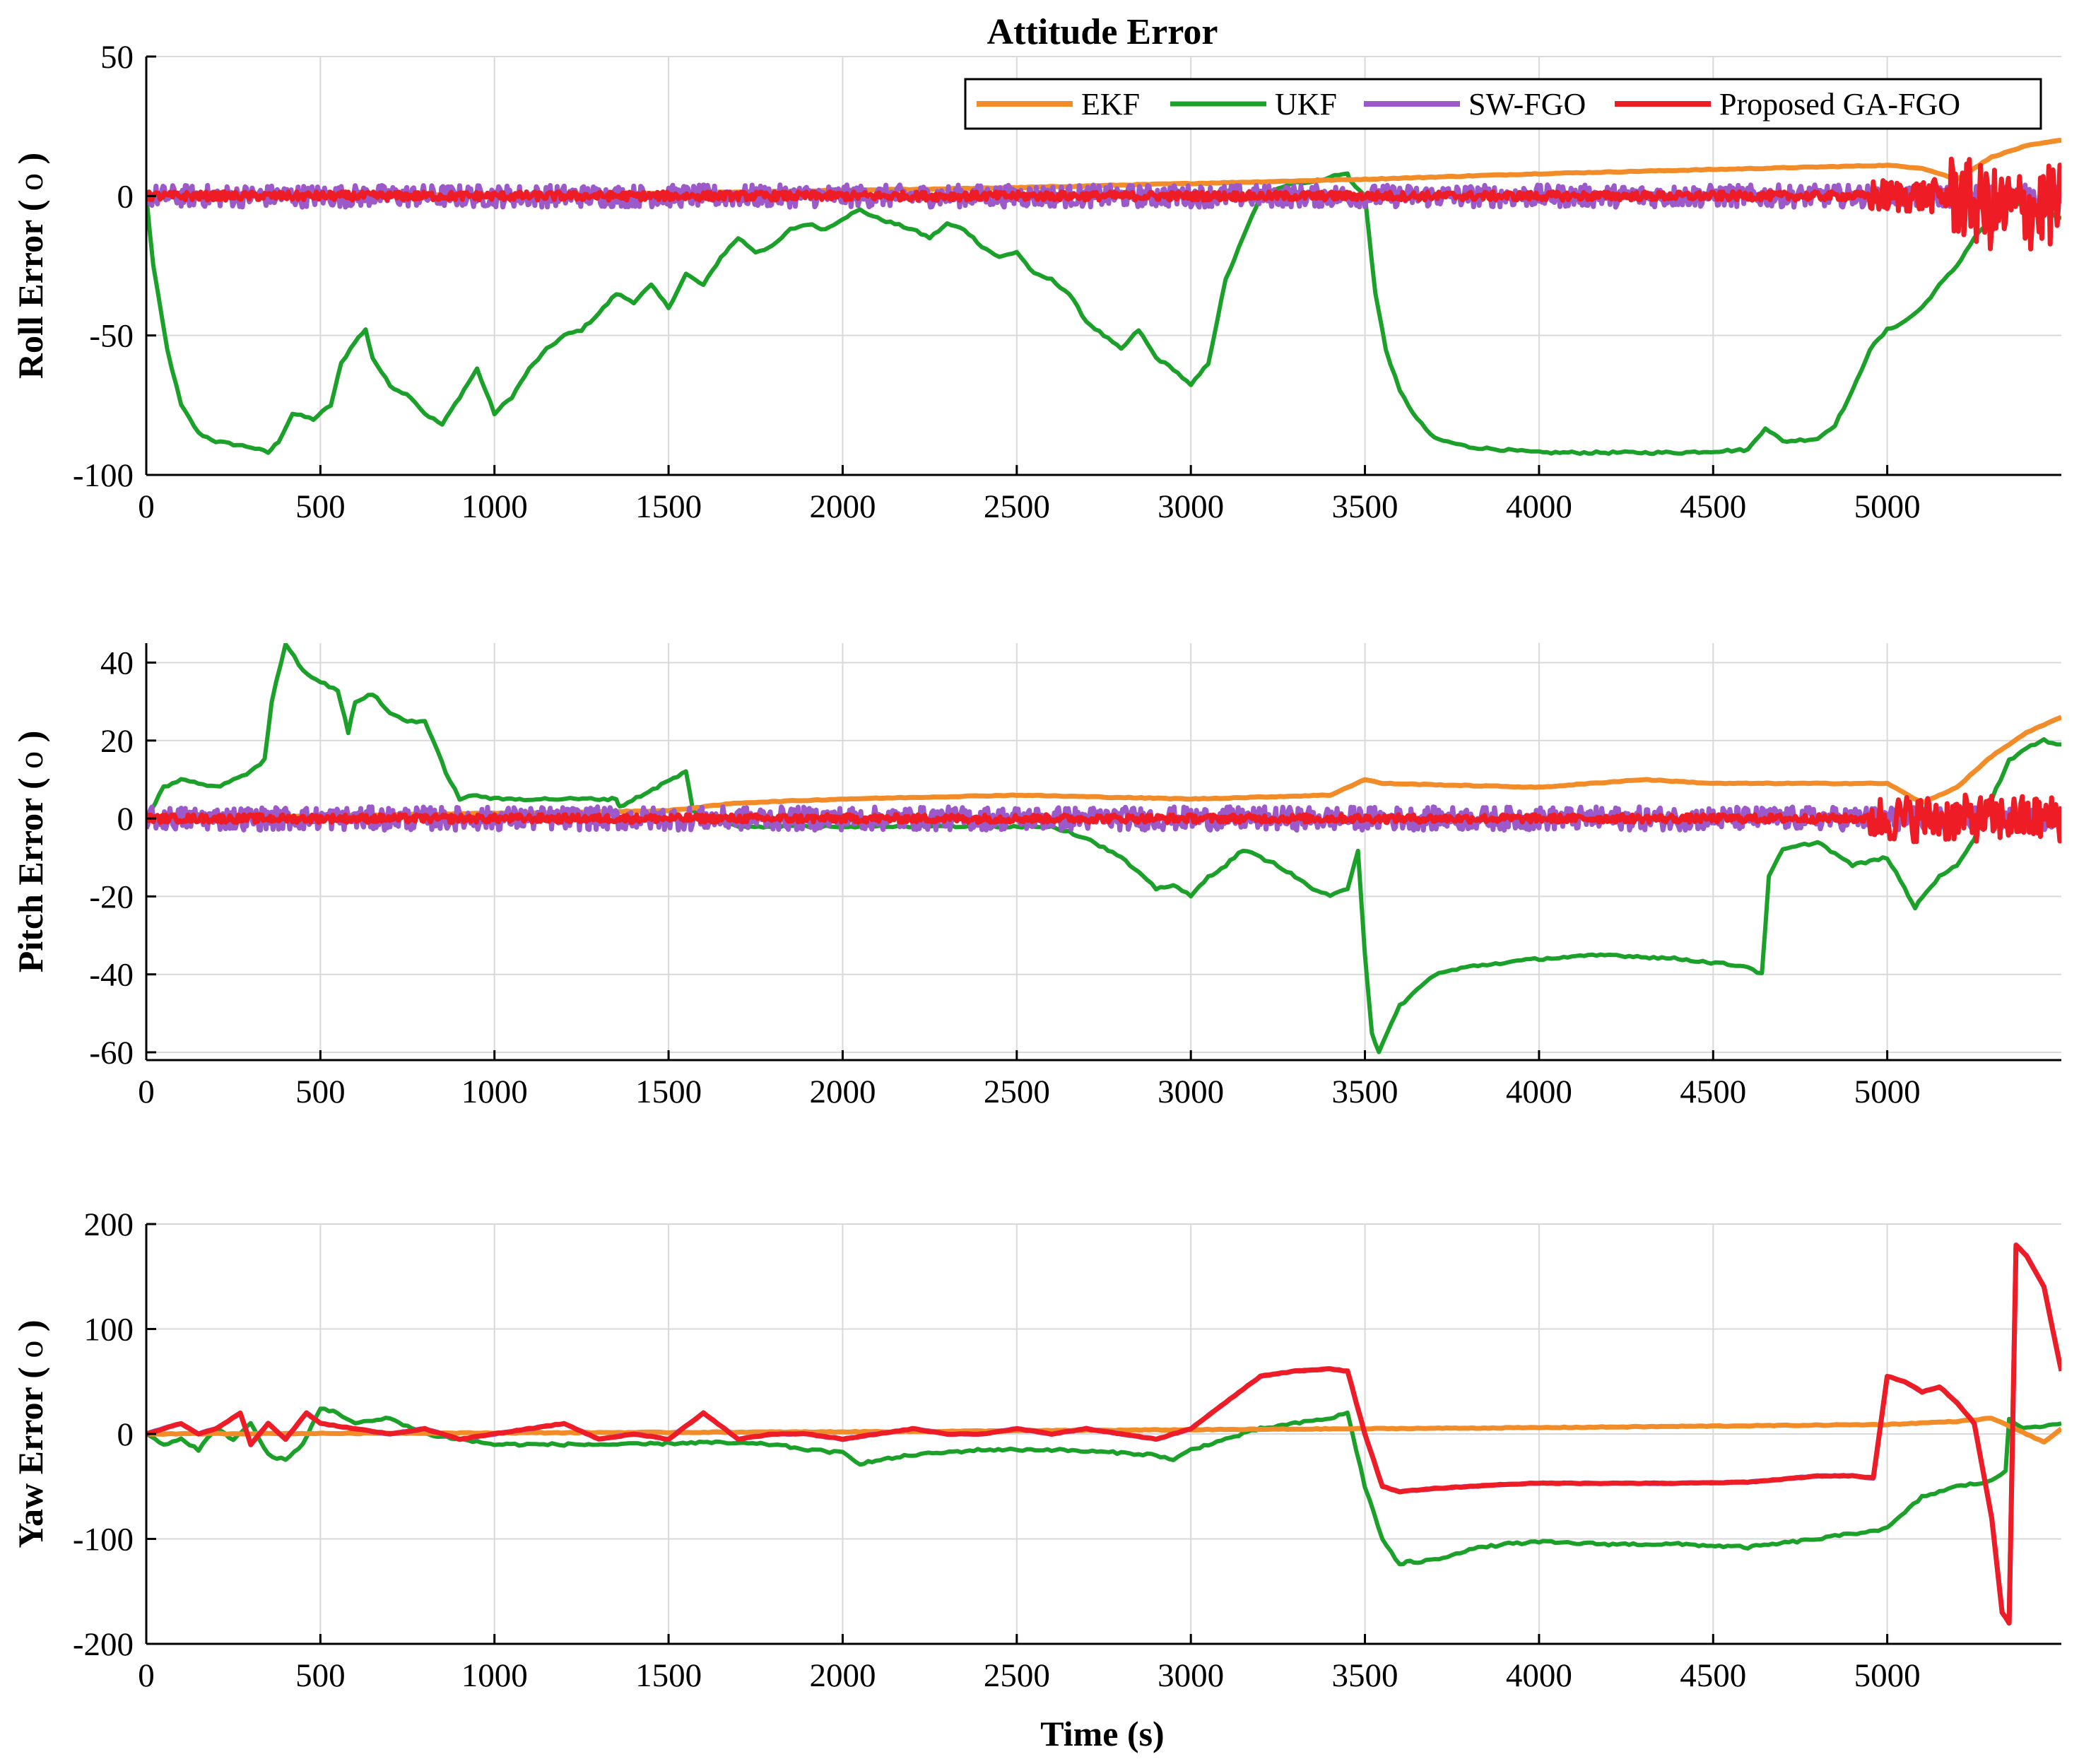 The height and width of the screenshot is (1764, 2079). Describe the element at coordinates (111, 975) in the screenshot. I see `y-tick-label: -40` at that location.